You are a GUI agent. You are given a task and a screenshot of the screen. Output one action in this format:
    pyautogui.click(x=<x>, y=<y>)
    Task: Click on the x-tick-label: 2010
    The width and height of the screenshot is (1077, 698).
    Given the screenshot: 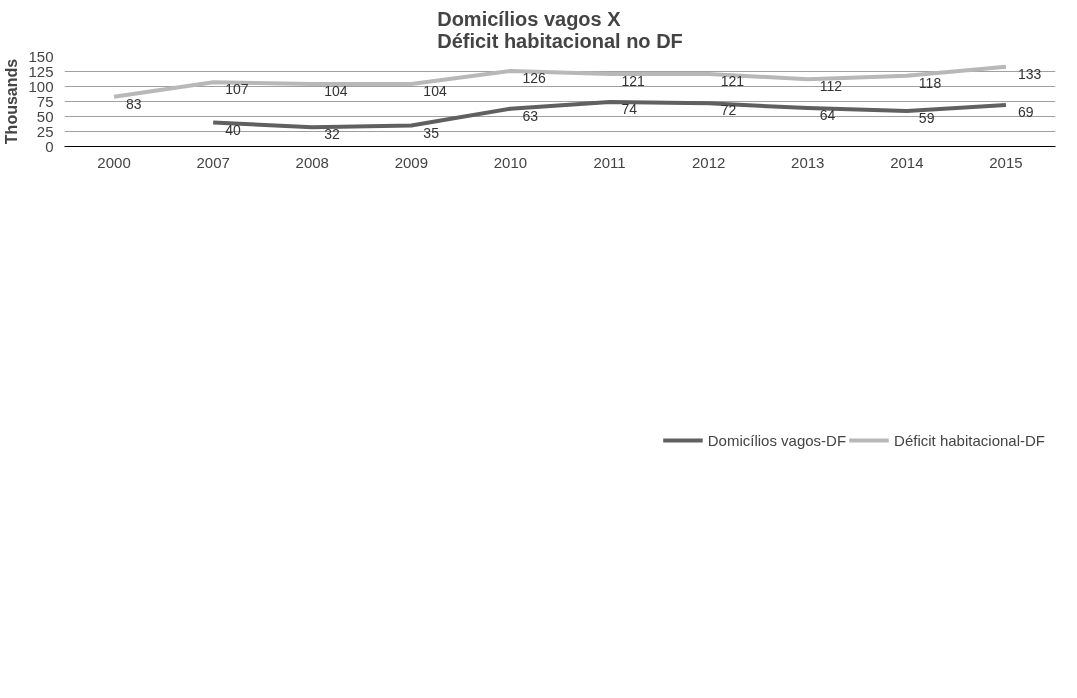 What is the action you would take?
    pyautogui.click(x=510, y=162)
    